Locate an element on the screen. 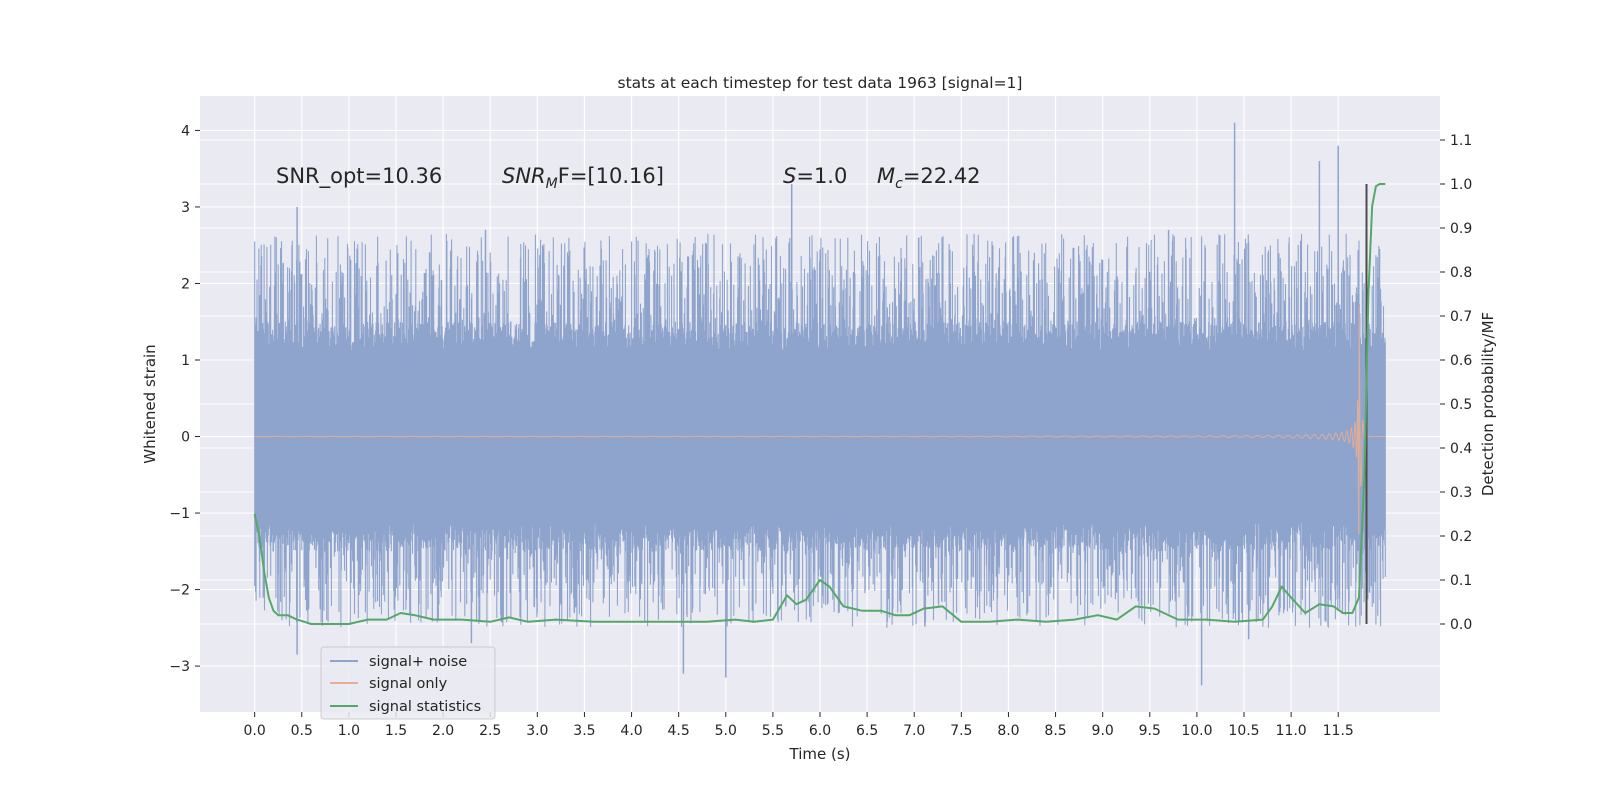  y2-tick-label: 0.5 is located at coordinates (1461, 405).